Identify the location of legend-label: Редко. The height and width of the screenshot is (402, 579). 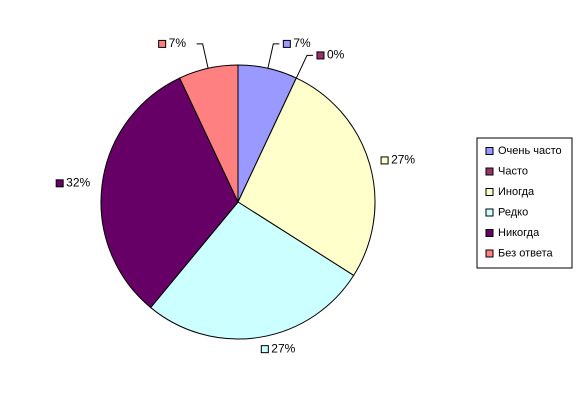
(513, 212).